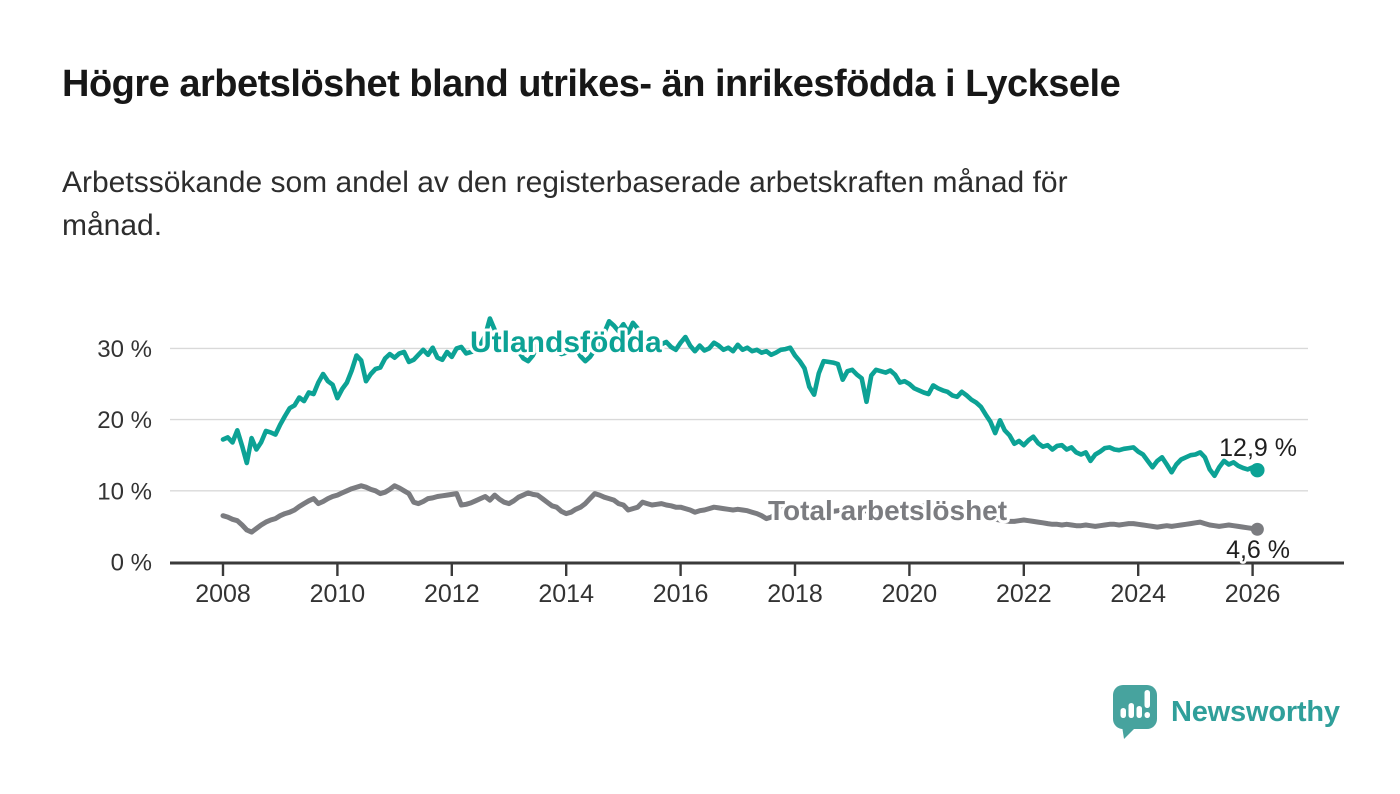 This screenshot has width=1400, height=794. Describe the element at coordinates (1258, 448) in the screenshot. I see `end-value-utlandsfodda: 12,9 %` at that location.